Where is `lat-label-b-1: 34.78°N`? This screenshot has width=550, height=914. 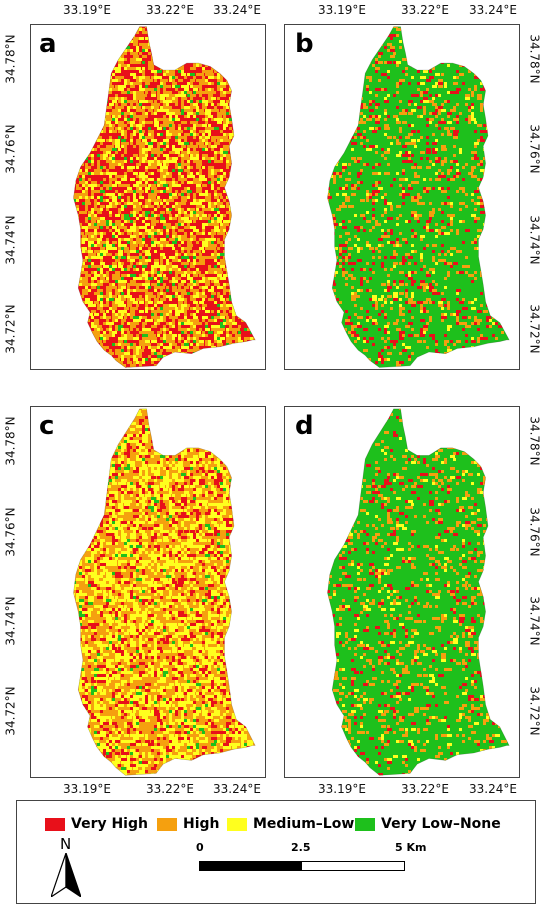 lat-label-b-1: 34.78°N is located at coordinates (534, 59).